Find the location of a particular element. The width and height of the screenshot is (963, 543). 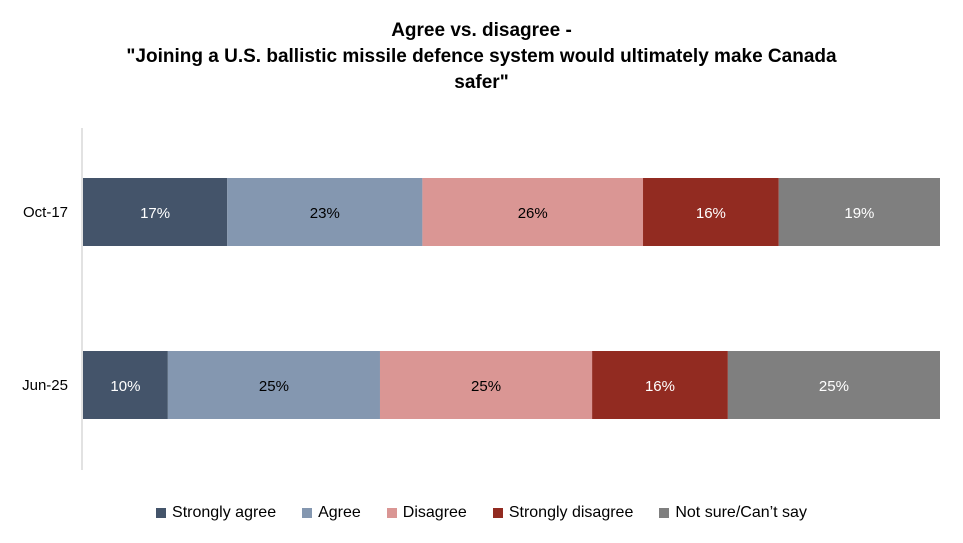

data-label: 23% is located at coordinates (325, 213).